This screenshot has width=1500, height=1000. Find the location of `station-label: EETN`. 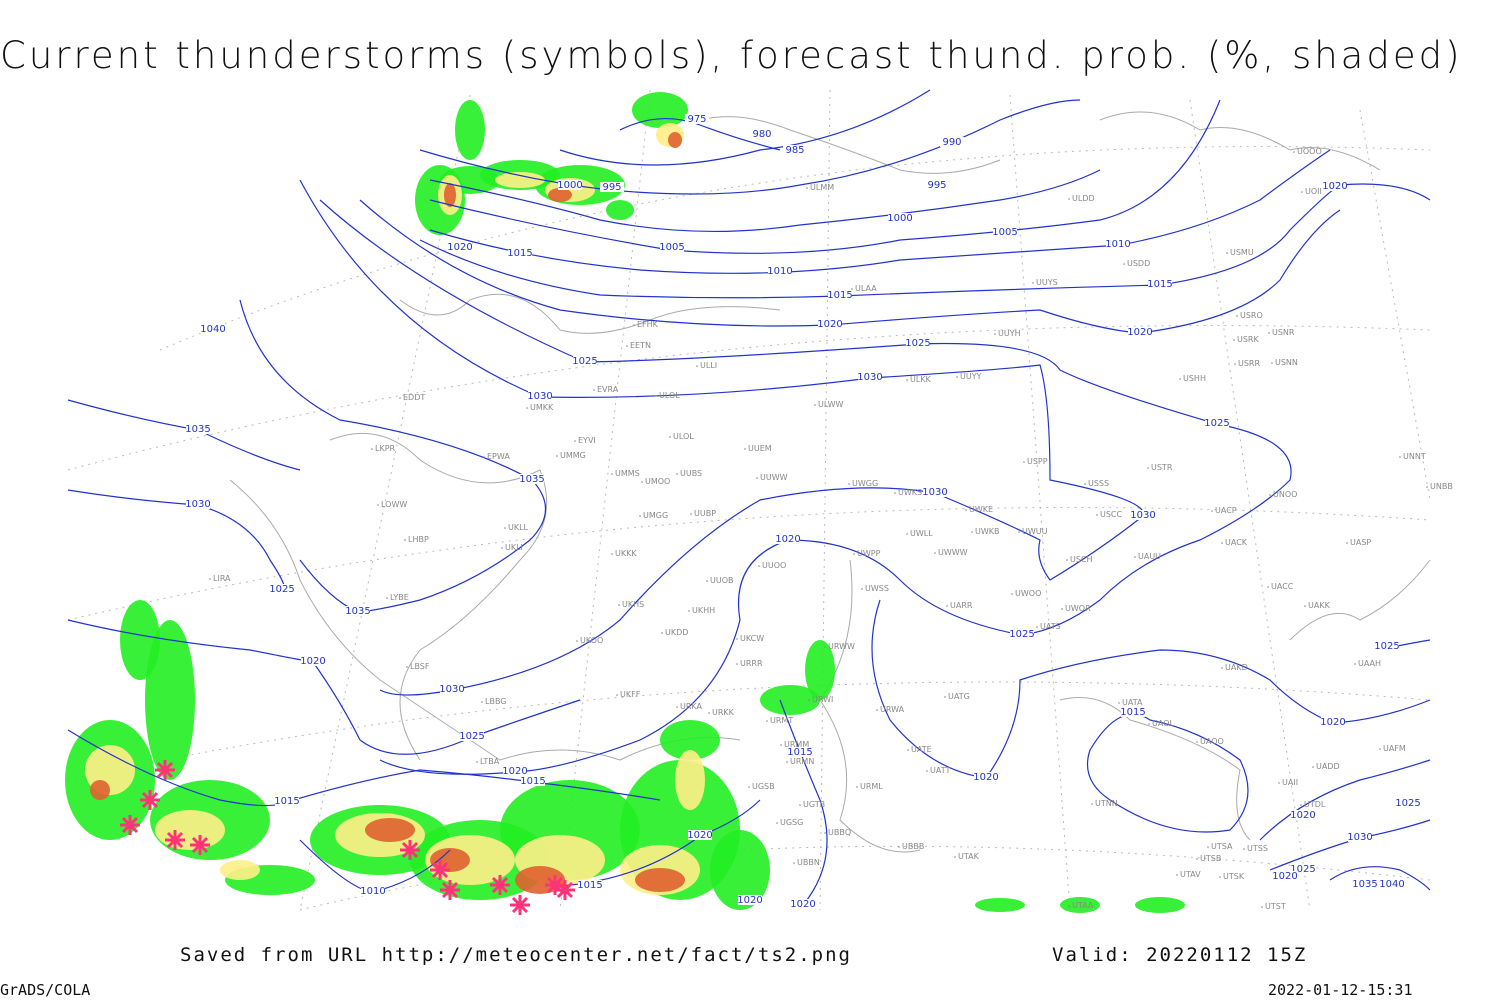

station-label: EETN is located at coordinates (640, 345).